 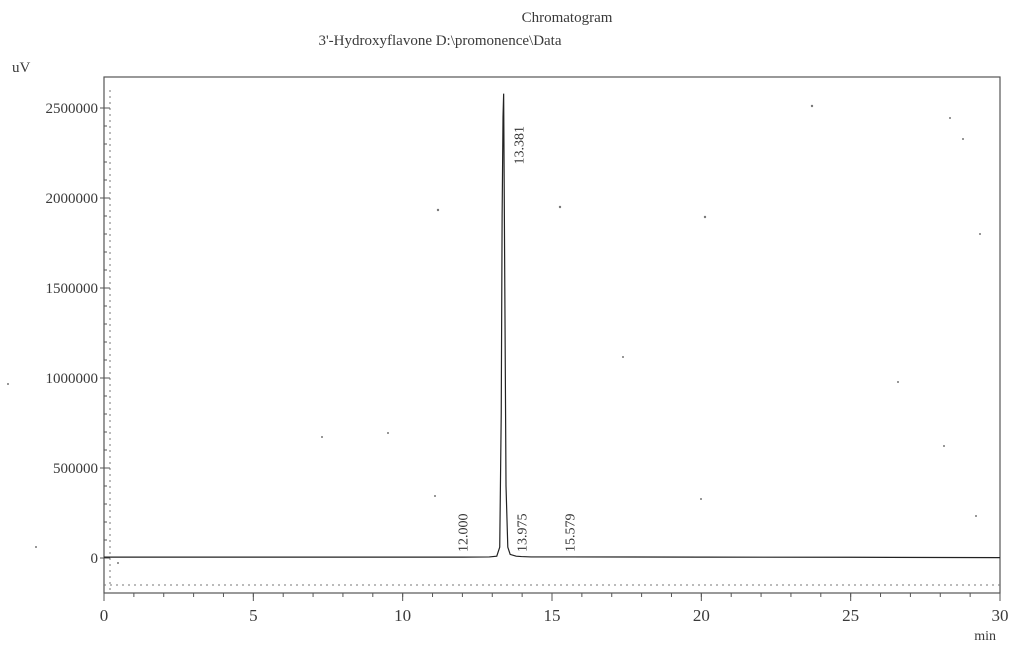 I want to click on x-tick-label: 20, so click(x=701, y=615).